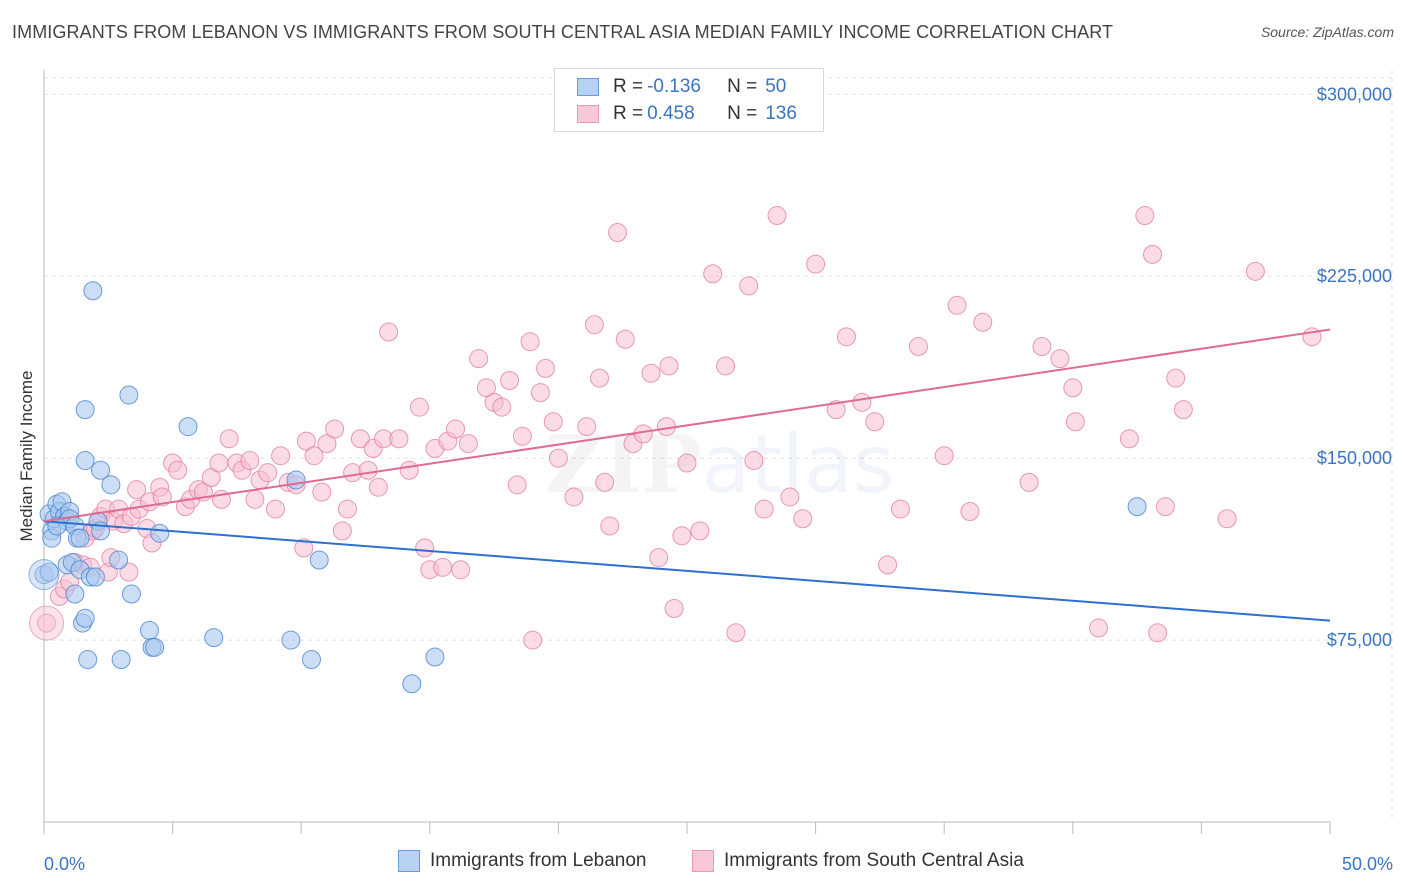 The width and height of the screenshot is (1406, 892). Describe the element at coordinates (64, 864) in the screenshot. I see `x-tick-label-min: 0.0%` at that location.